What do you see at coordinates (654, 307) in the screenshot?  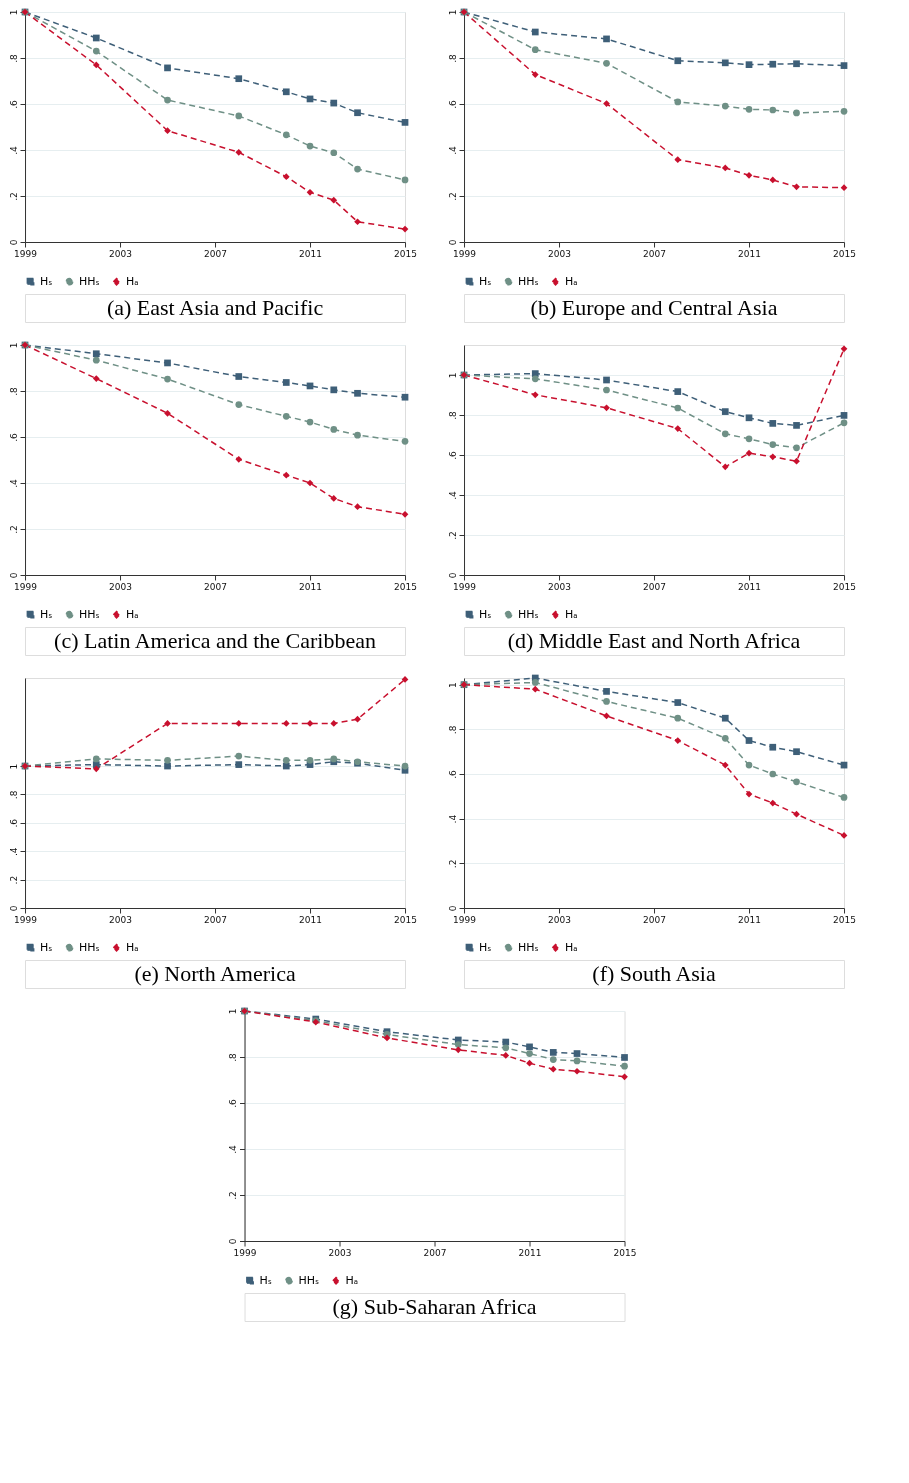 I see `text: (b) Europe and Central Asia` at bounding box center [654, 307].